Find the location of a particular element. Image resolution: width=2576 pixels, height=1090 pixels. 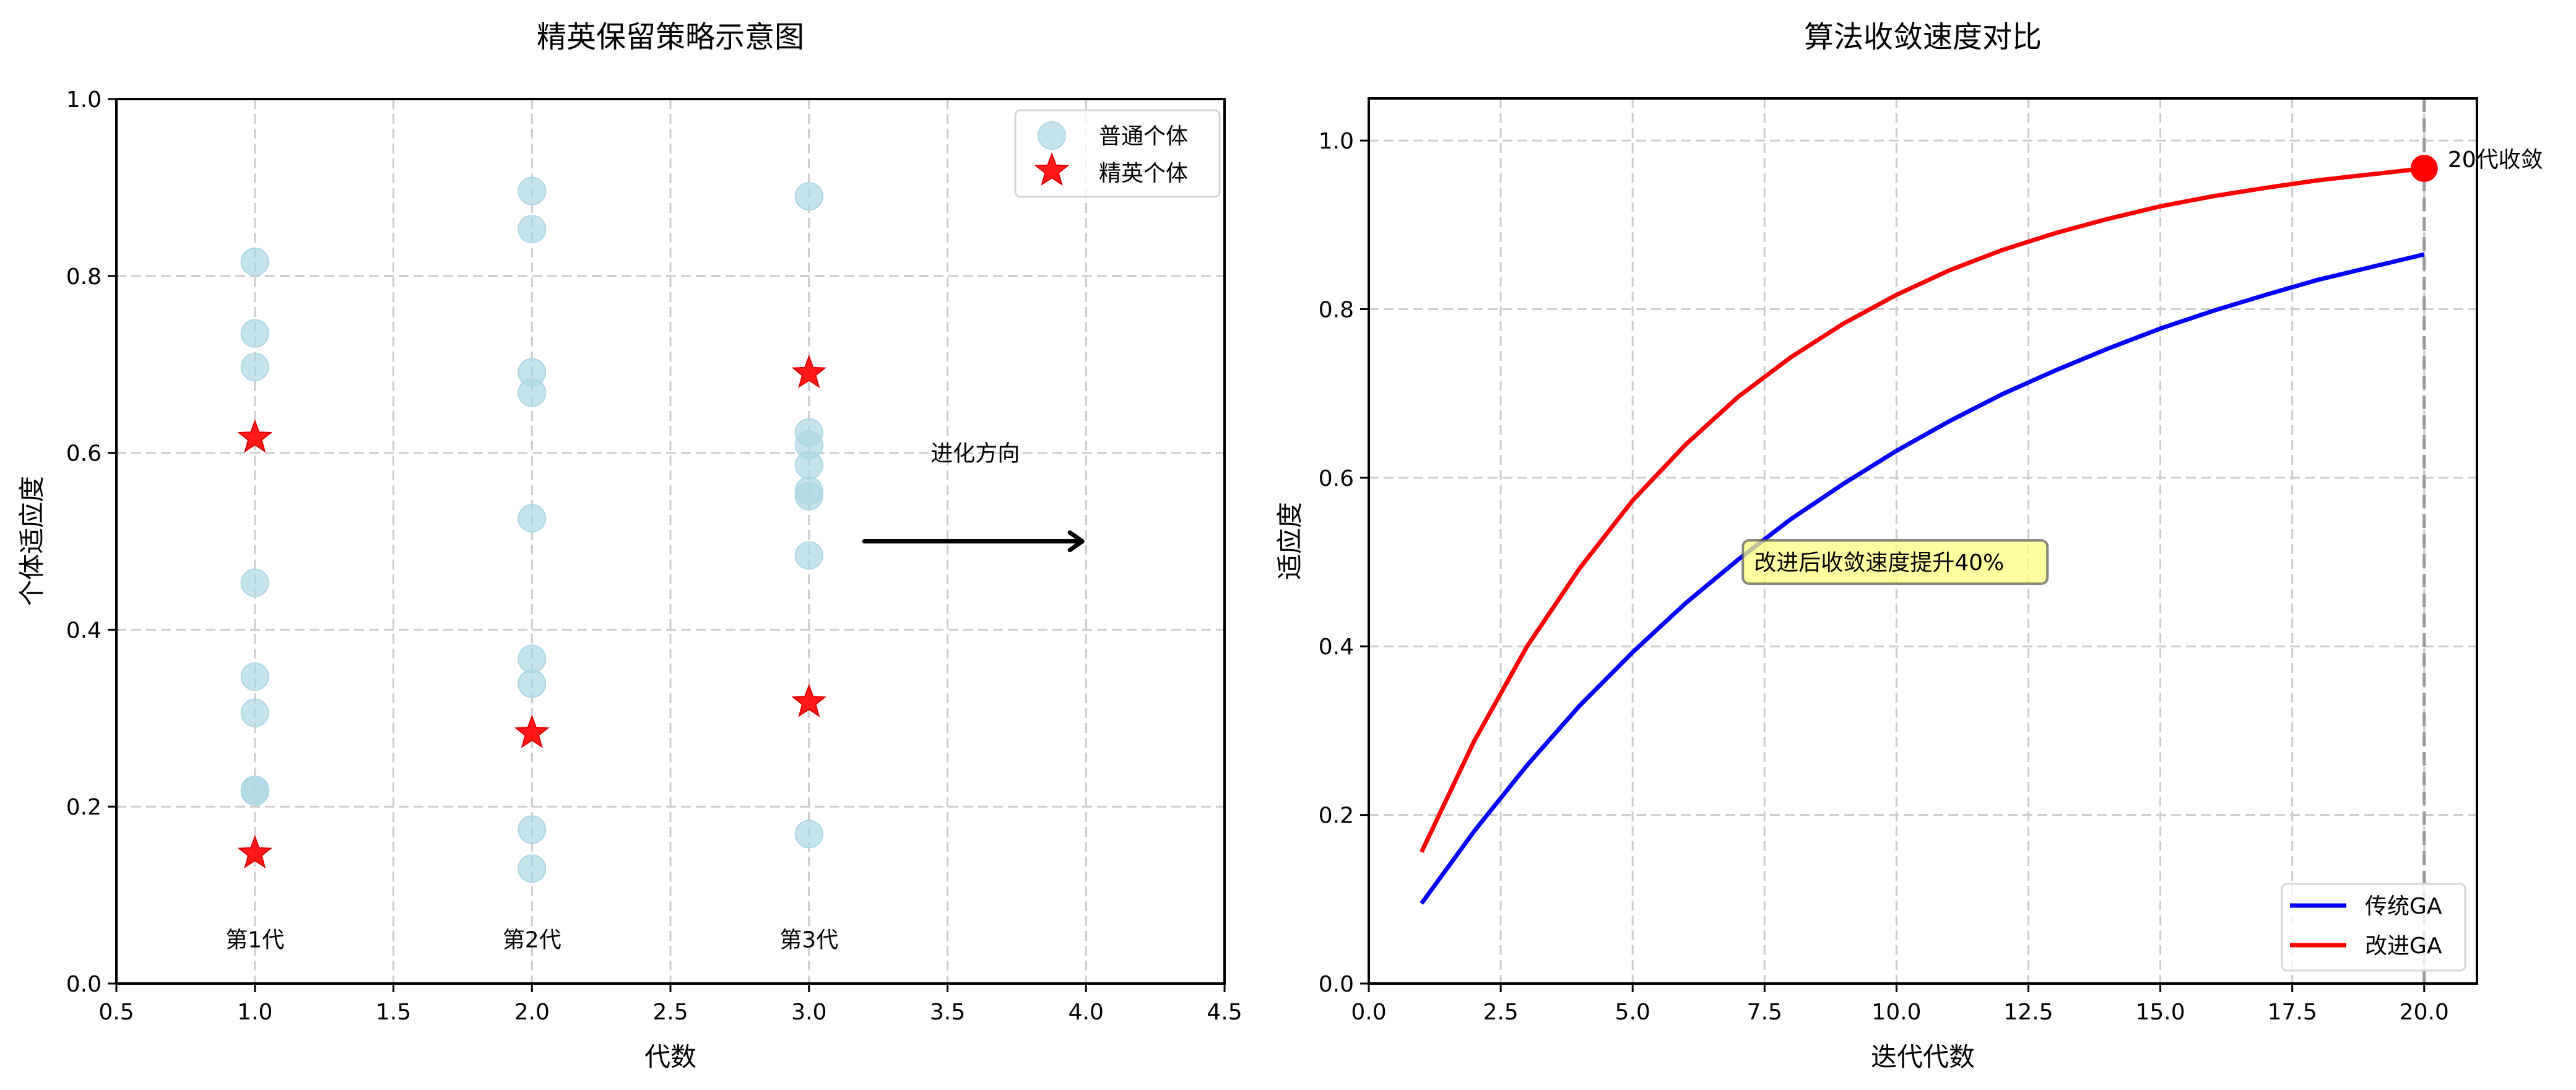

speedup-annotation-box is located at coordinates (1895, 562).